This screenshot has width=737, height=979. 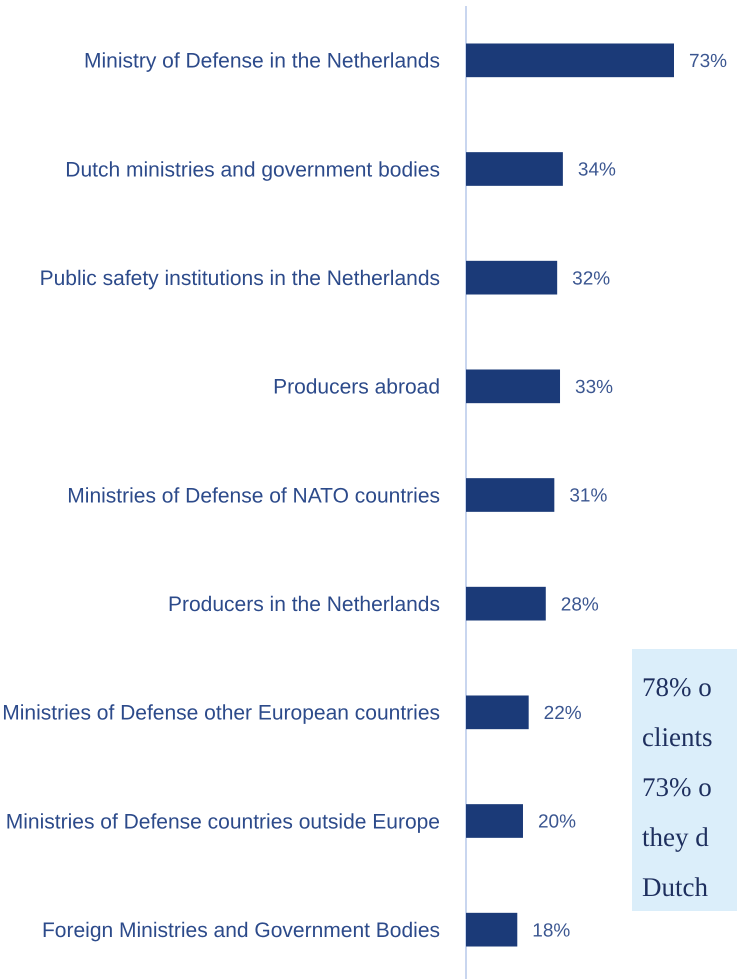 I want to click on data-label: 22%, so click(x=563, y=713).